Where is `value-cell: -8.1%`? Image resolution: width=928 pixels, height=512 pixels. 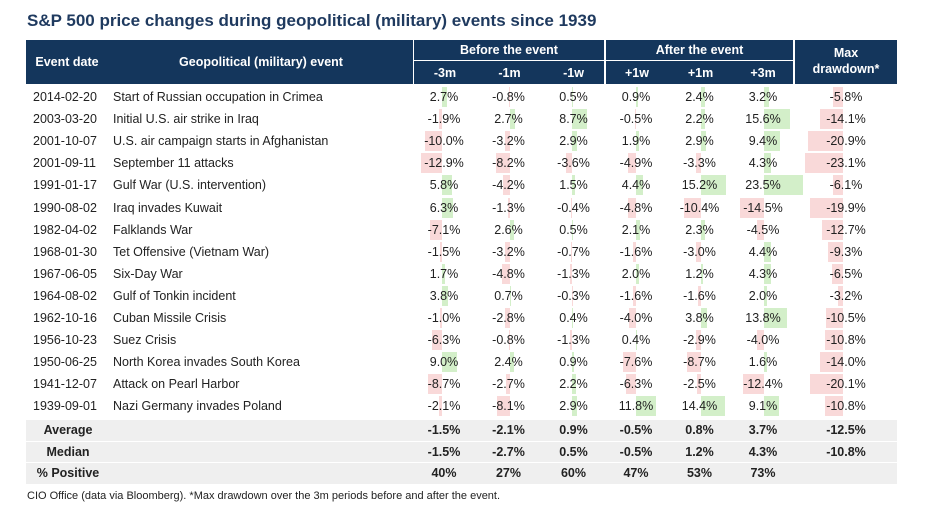 value-cell: -8.1% is located at coordinates (508, 406).